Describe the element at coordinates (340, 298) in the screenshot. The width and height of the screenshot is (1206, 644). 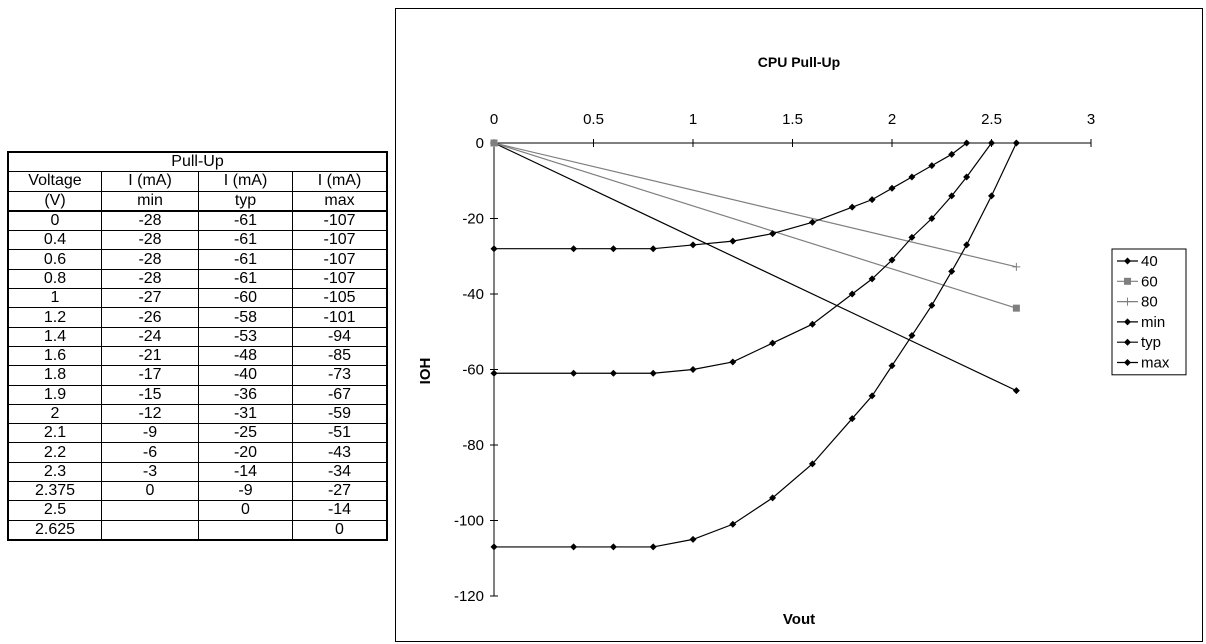
I see `table-cell: -105` at that location.